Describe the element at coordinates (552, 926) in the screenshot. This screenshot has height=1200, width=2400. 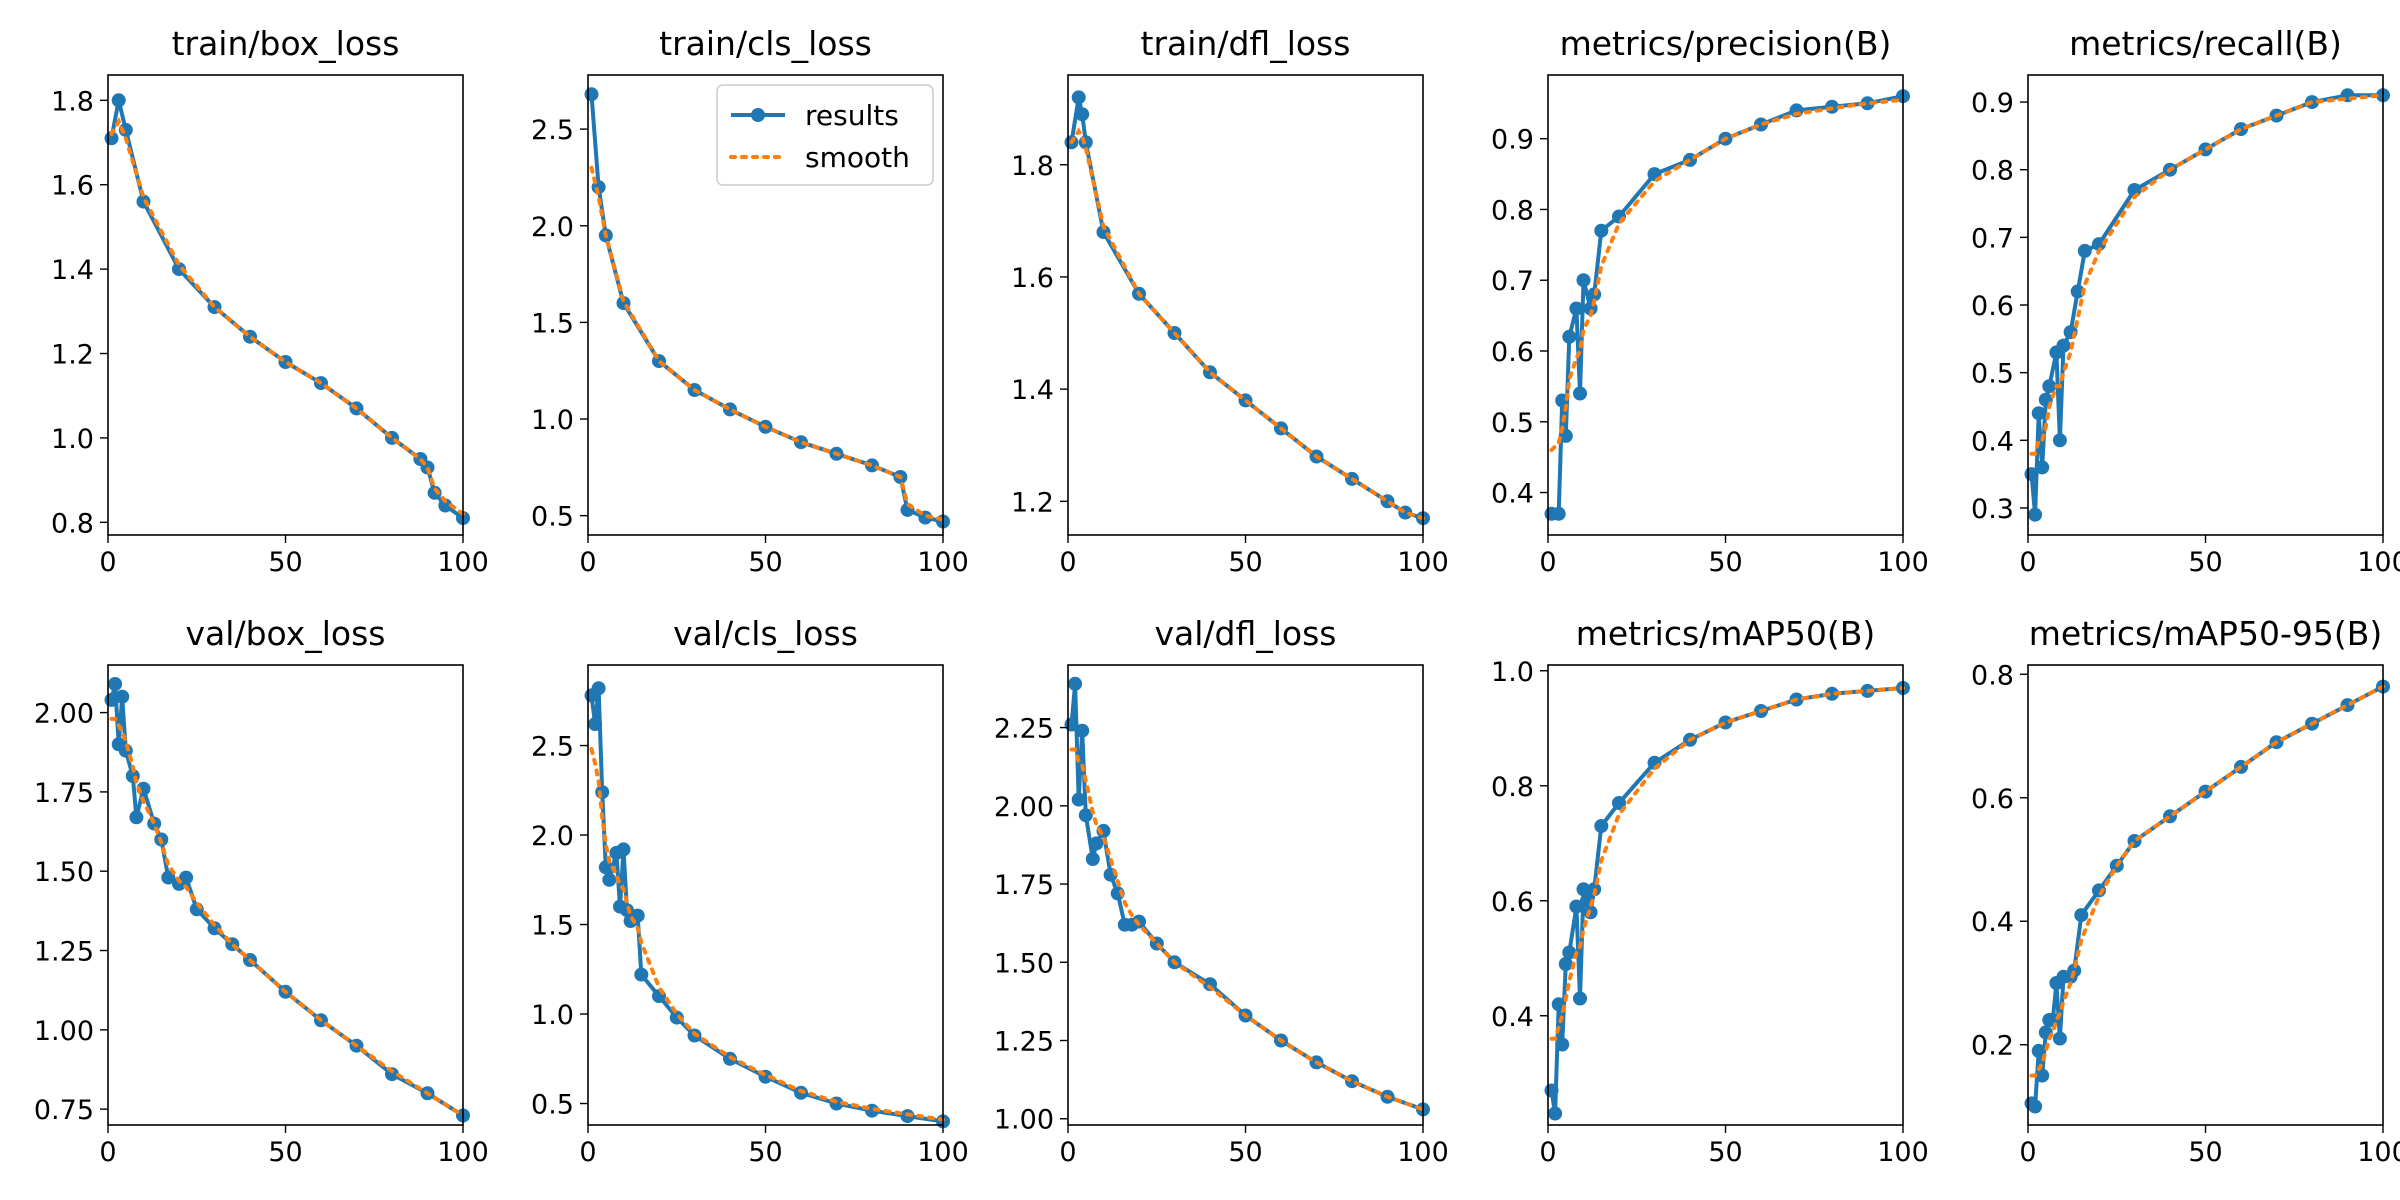
I see `y-tick-label: 1.5` at that location.